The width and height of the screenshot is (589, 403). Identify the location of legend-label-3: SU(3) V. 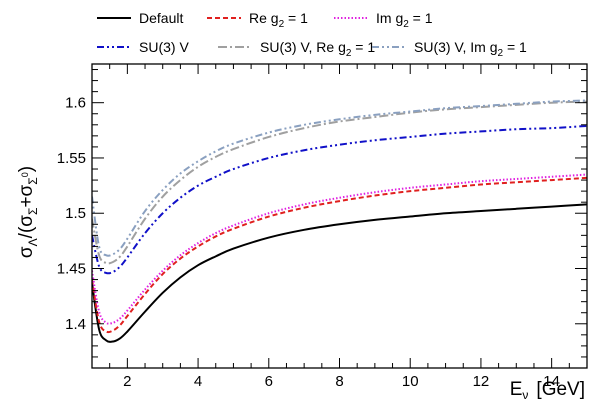
(164, 47).